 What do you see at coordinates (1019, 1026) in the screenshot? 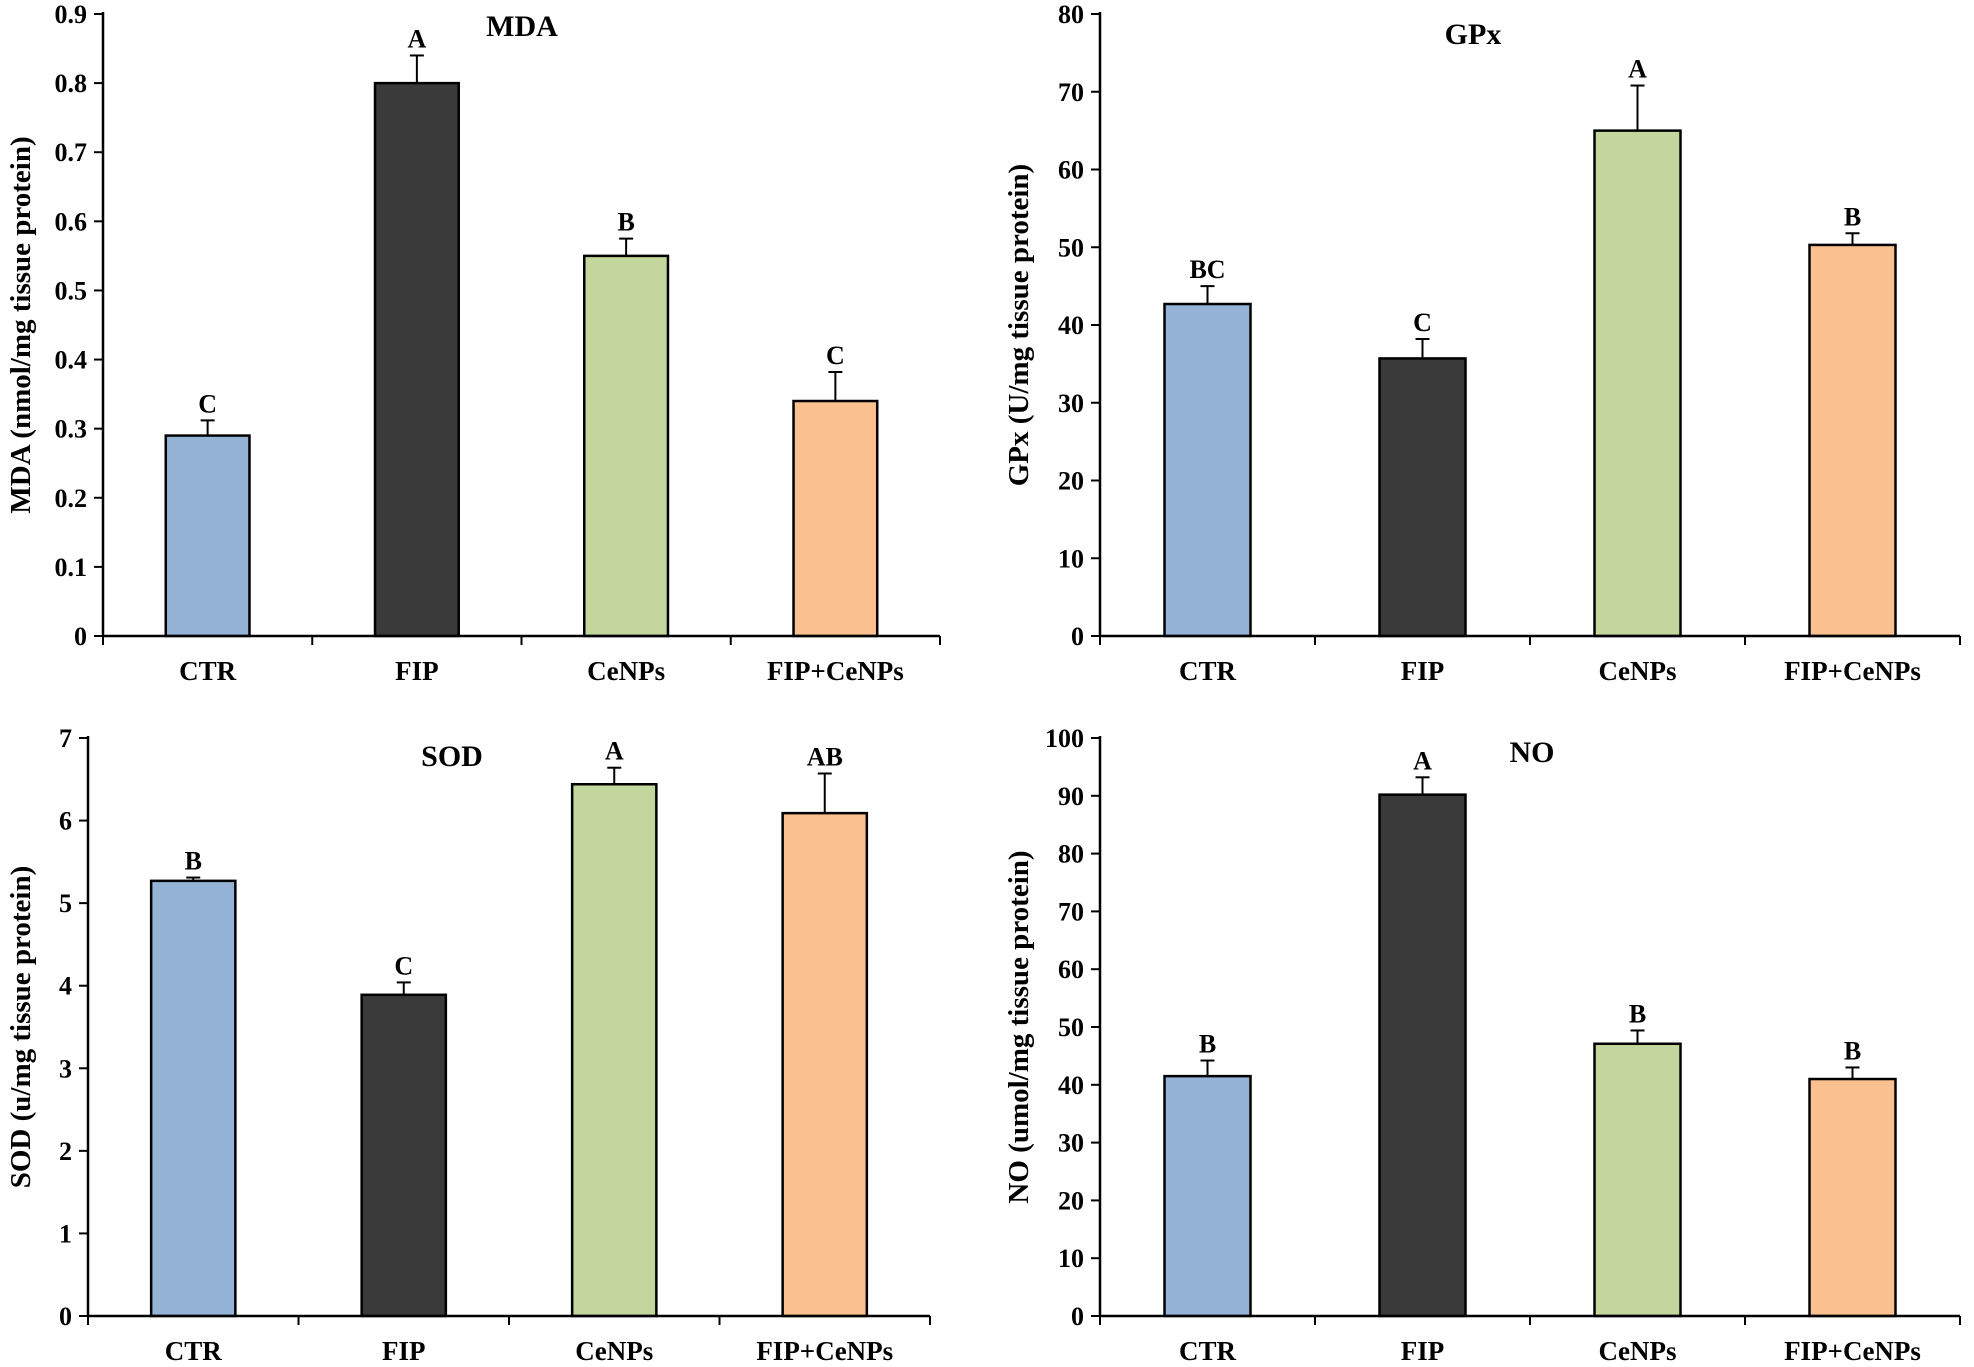
I see `y-axis-label: NO (umol/mg tissue protein)` at bounding box center [1019, 1026].